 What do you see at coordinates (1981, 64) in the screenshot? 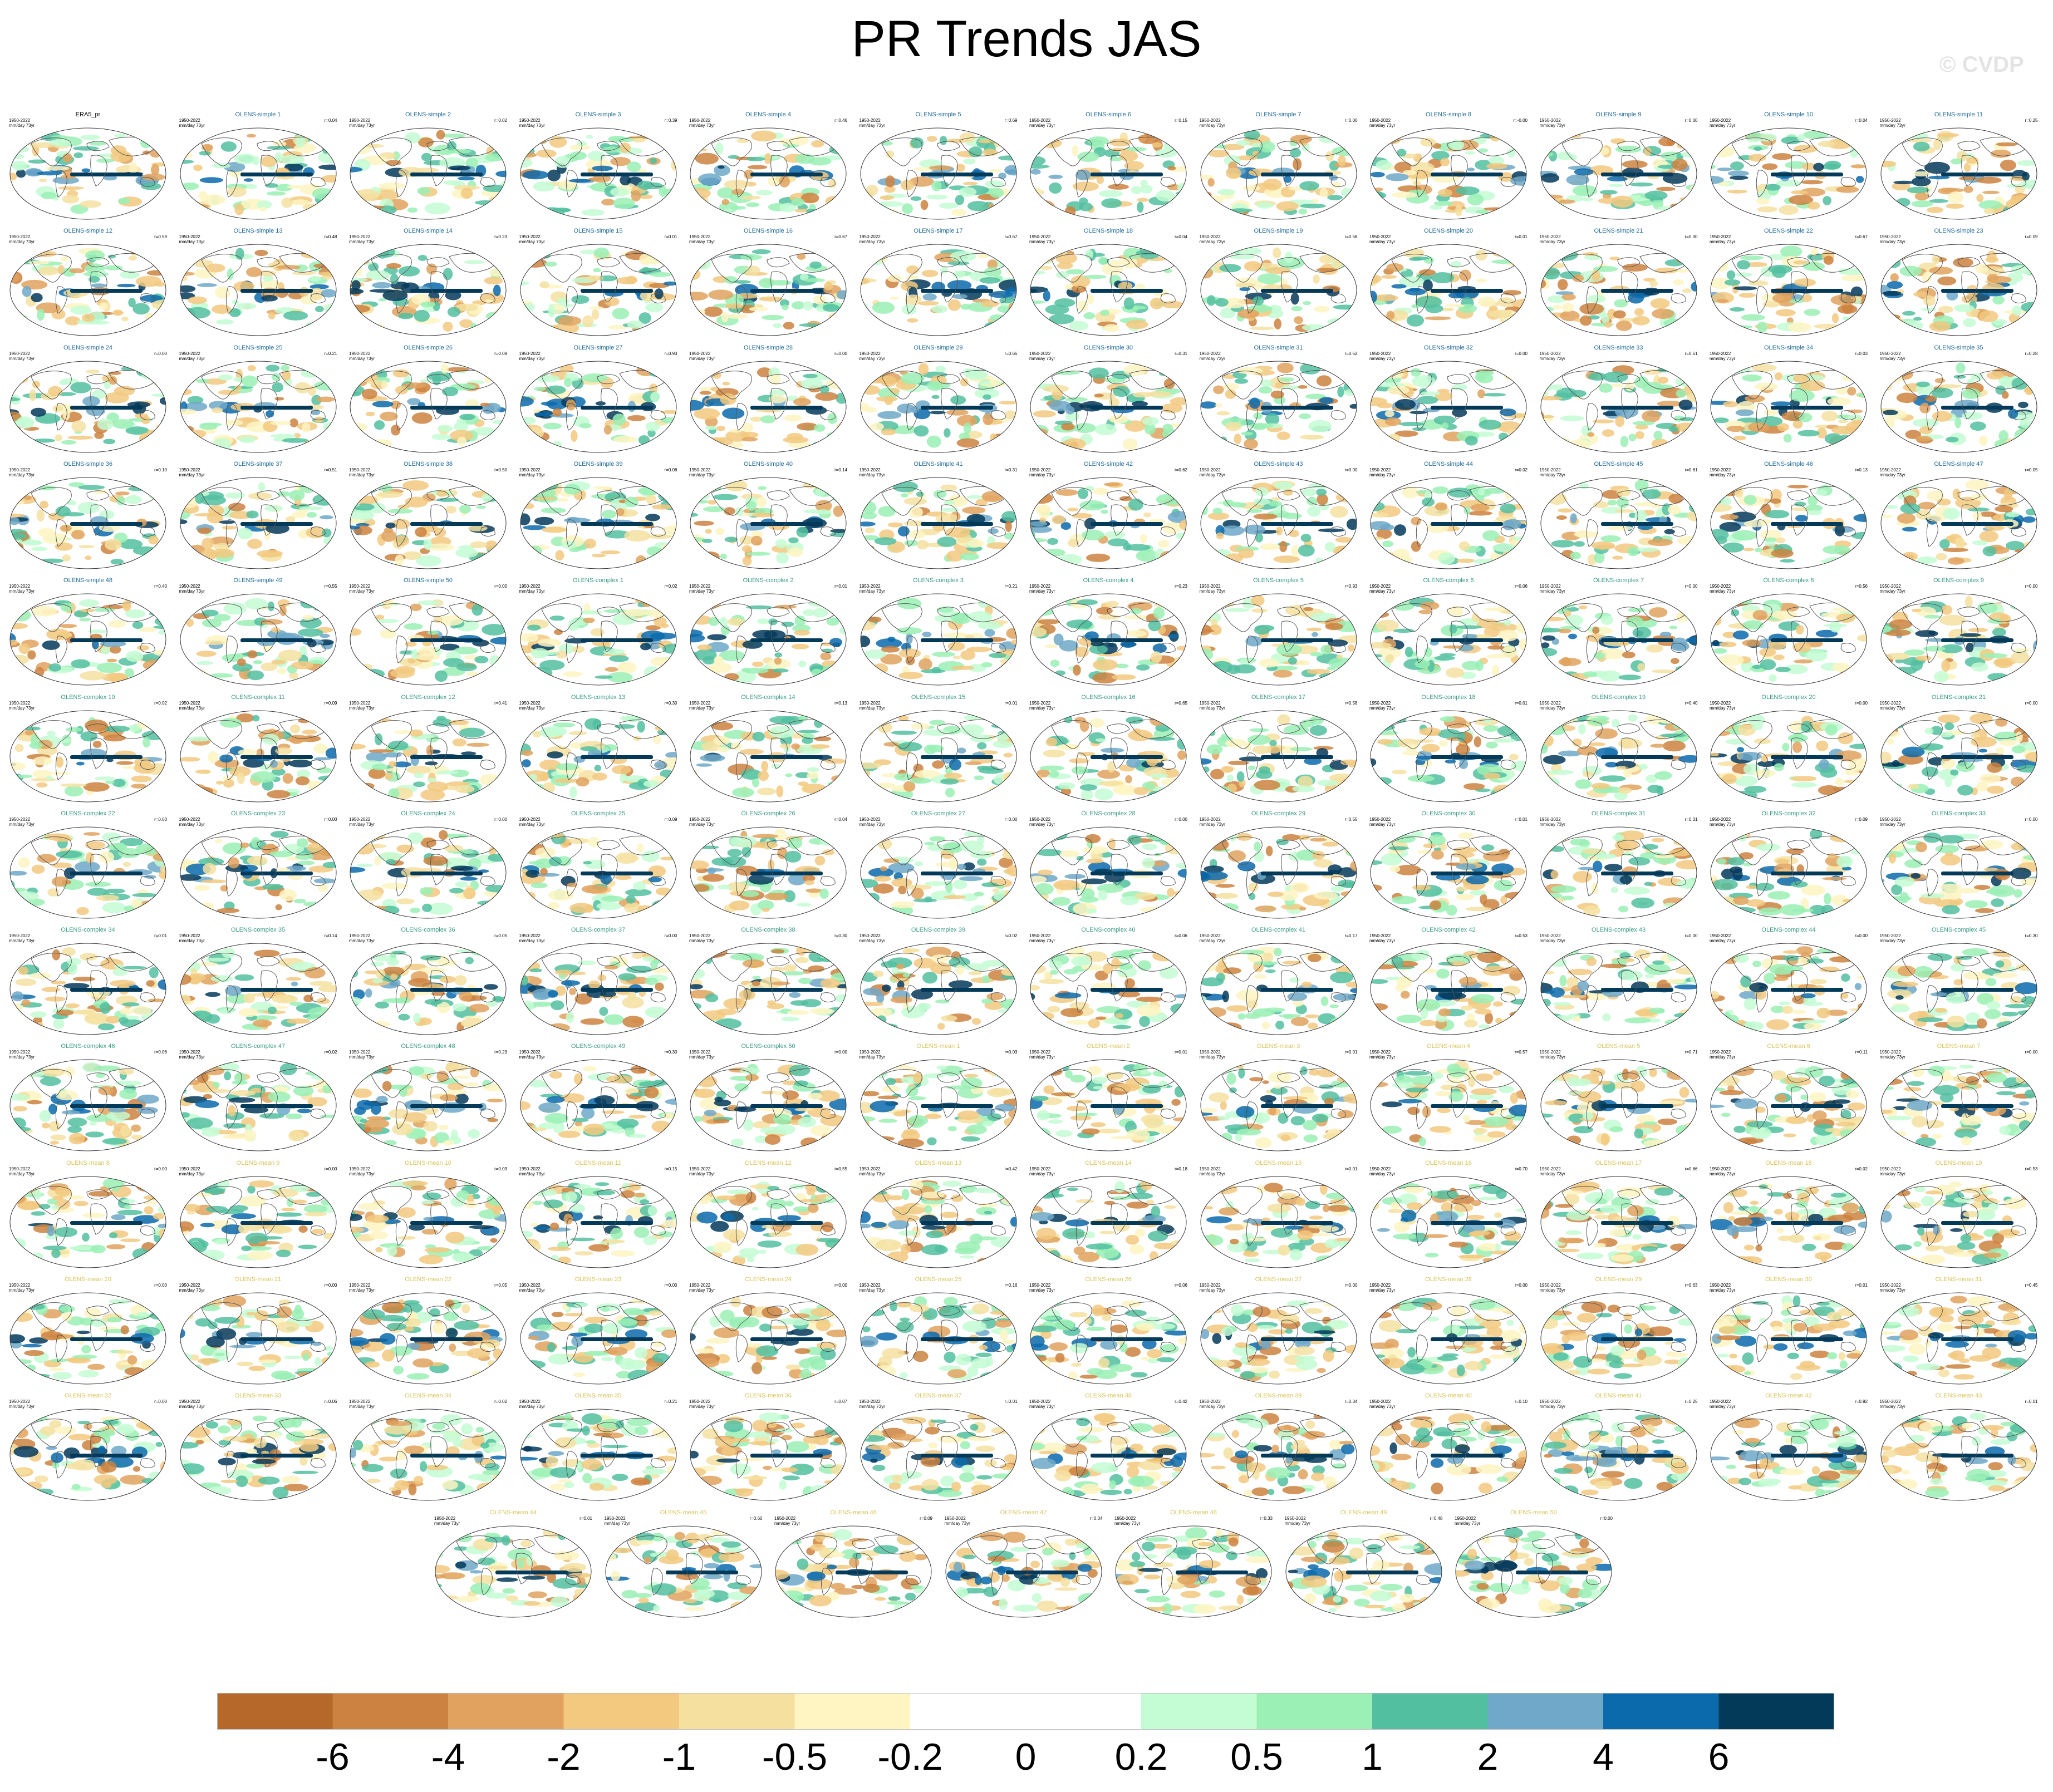
I see `cvdp-watermark: © CVDP` at bounding box center [1981, 64].